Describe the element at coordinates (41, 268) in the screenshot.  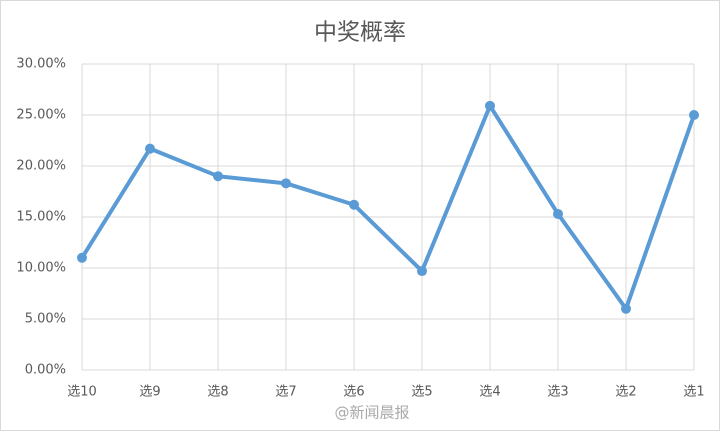
I see `y-tick-label: 10.00%` at that location.